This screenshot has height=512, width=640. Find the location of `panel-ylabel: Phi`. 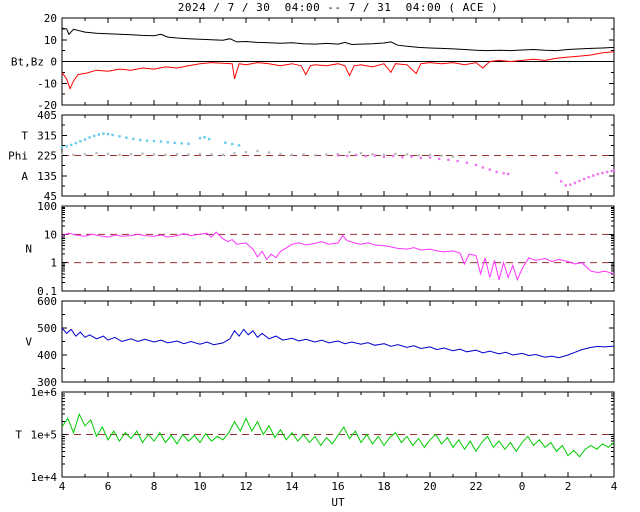

panel-ylabel: Phi is located at coordinates (18, 156).